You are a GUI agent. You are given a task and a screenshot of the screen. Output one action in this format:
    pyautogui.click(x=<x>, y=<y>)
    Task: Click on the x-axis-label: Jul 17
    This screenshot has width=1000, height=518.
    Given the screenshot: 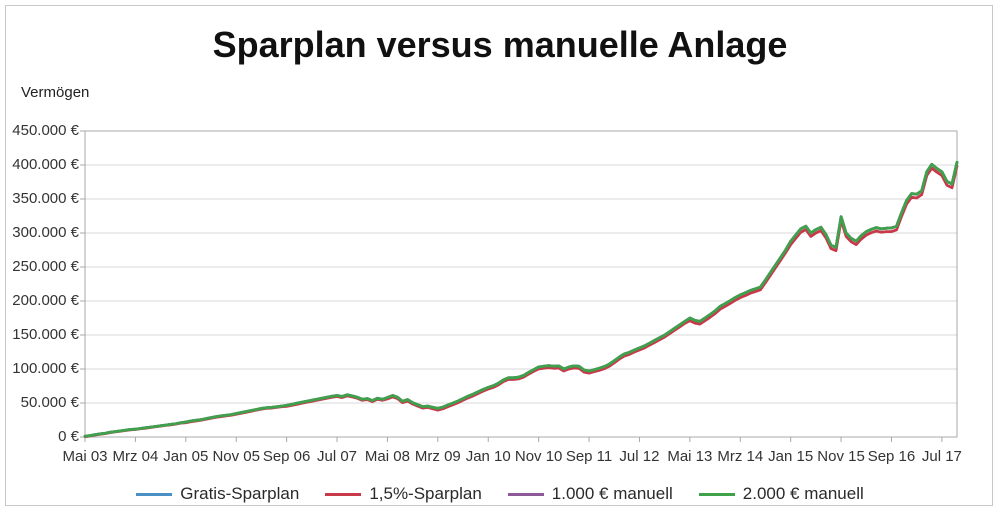 What is the action you would take?
    pyautogui.click(x=941, y=456)
    